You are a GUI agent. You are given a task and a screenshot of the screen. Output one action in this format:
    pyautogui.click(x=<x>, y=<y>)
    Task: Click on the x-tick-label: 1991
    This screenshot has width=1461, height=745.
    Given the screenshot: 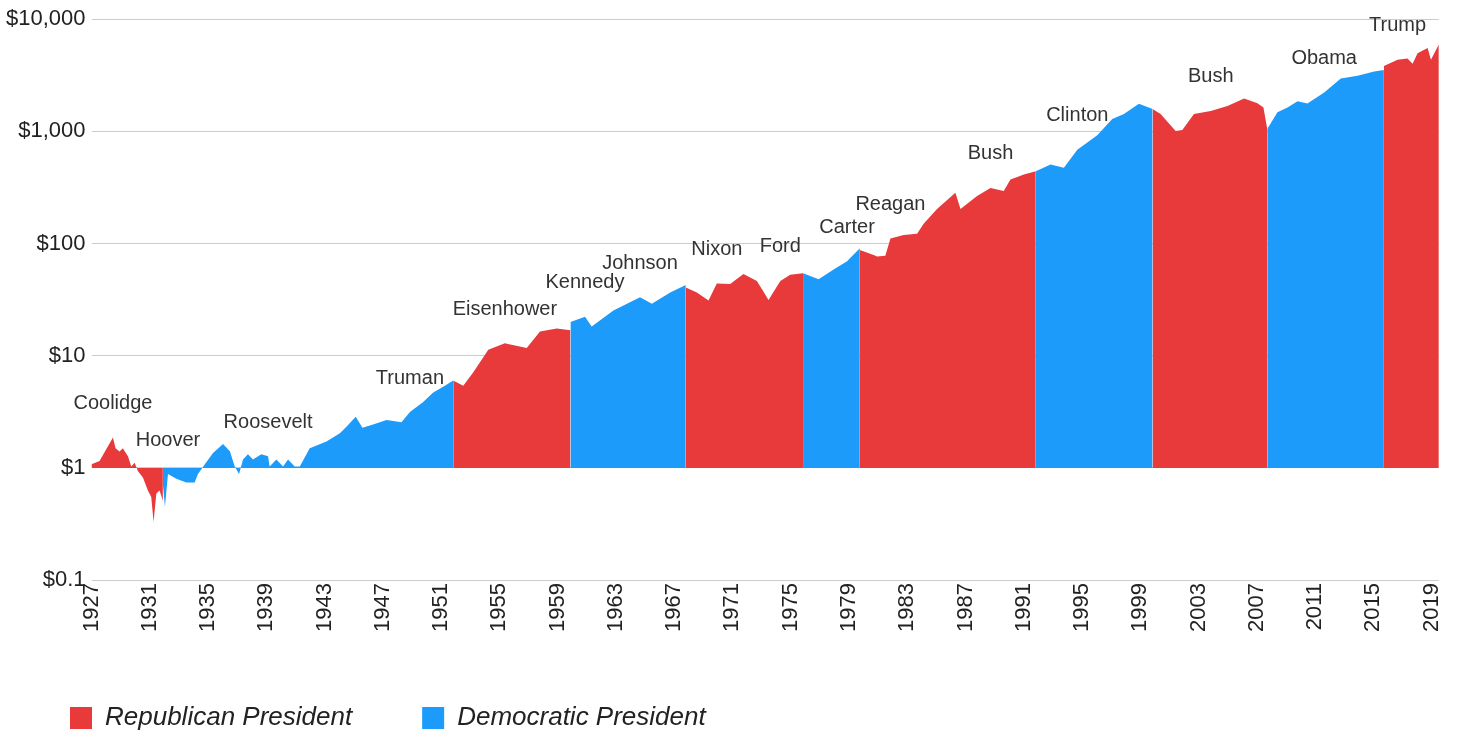 What is the action you would take?
    pyautogui.click(x=1022, y=608)
    